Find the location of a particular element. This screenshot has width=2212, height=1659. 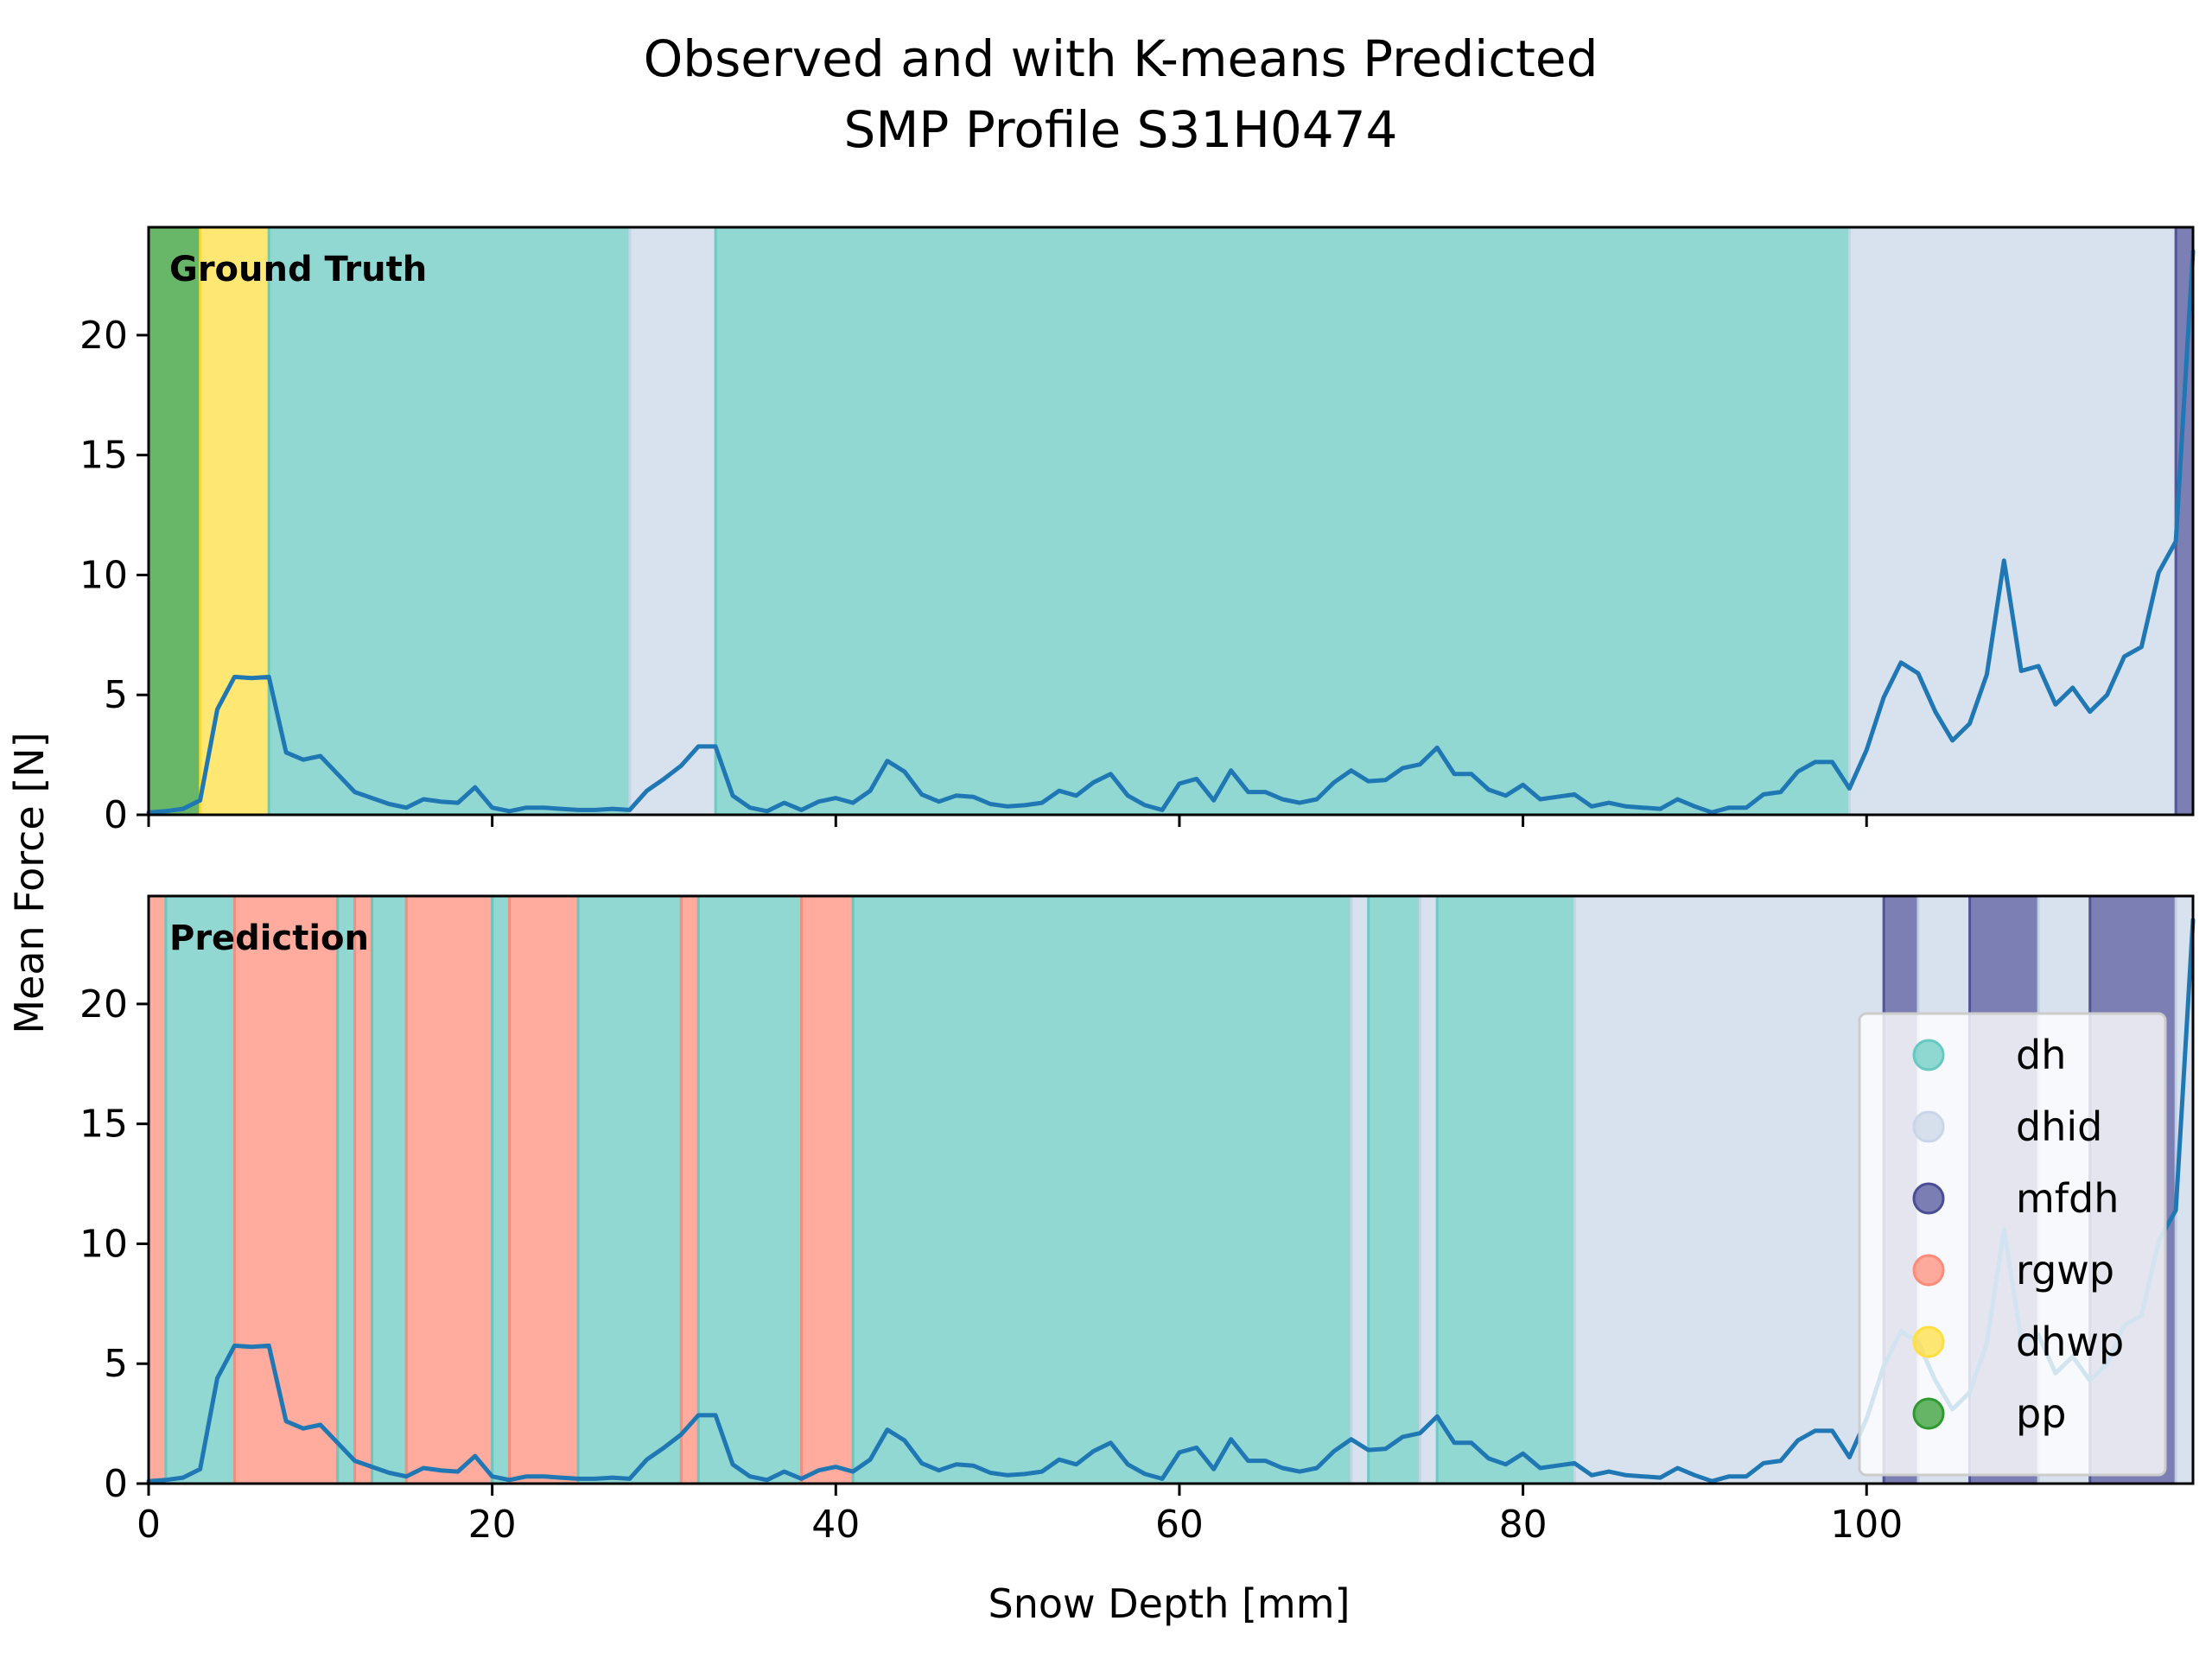

legend-label-rgwp: rgwp is located at coordinates (2065, 1270).